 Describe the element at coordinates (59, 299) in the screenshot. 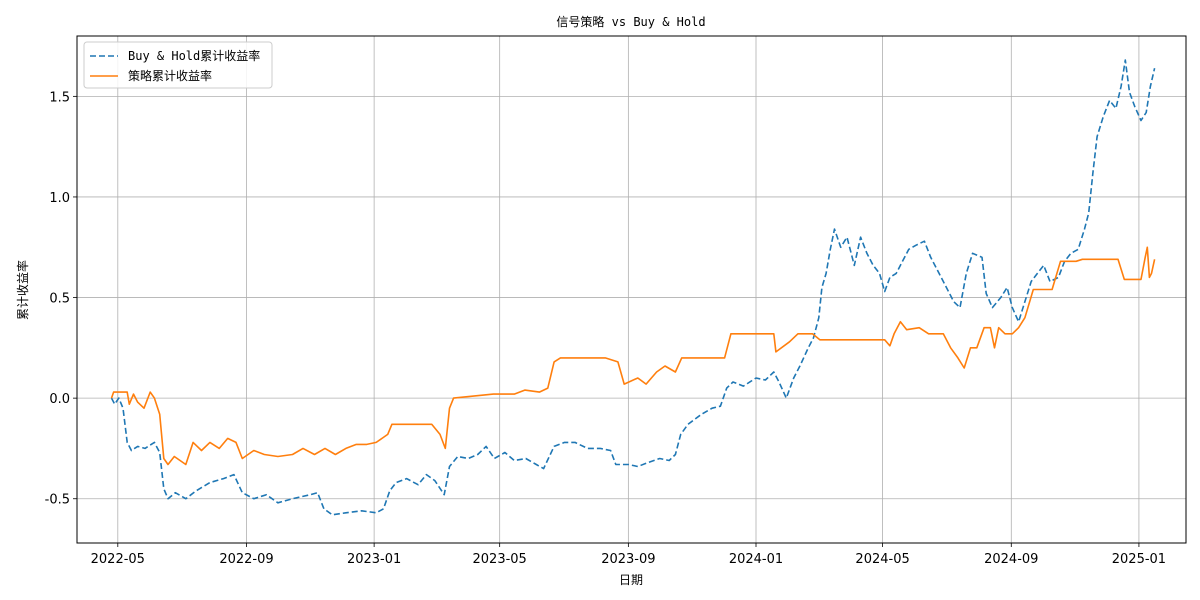

I see `y-tick-label: 0.5` at that location.